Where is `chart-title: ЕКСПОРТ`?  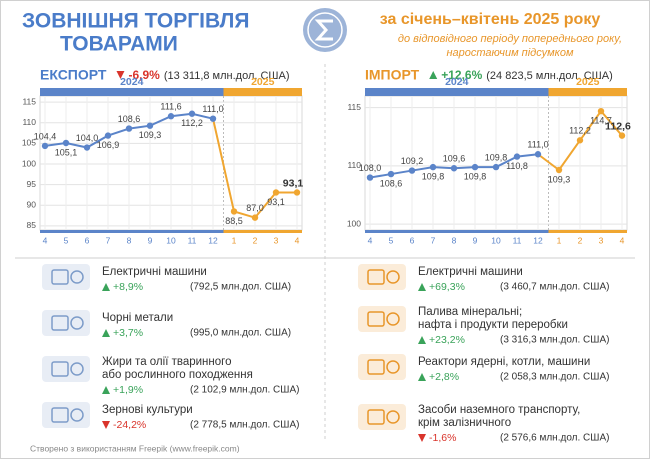 chart-title: ЕКСПОРТ is located at coordinates (73, 75).